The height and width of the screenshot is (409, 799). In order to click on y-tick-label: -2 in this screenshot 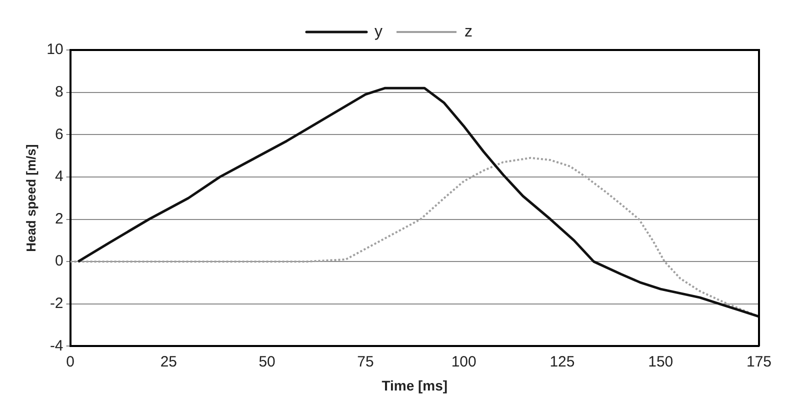, I will do `click(57, 303)`.